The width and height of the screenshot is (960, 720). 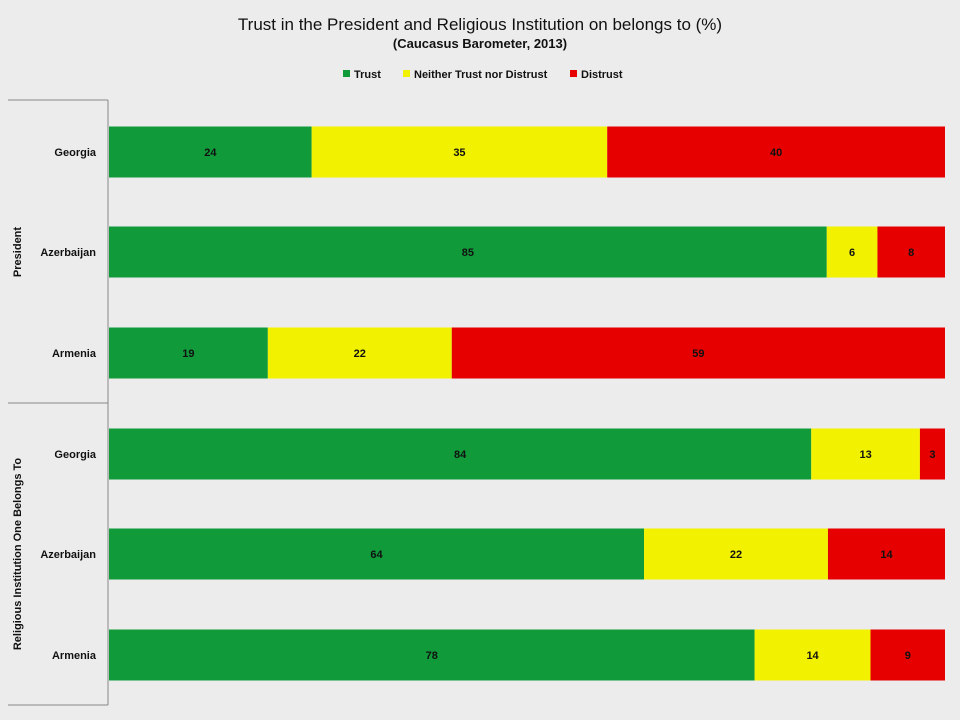 I want to click on bar-row3-series3, so click(x=698, y=353).